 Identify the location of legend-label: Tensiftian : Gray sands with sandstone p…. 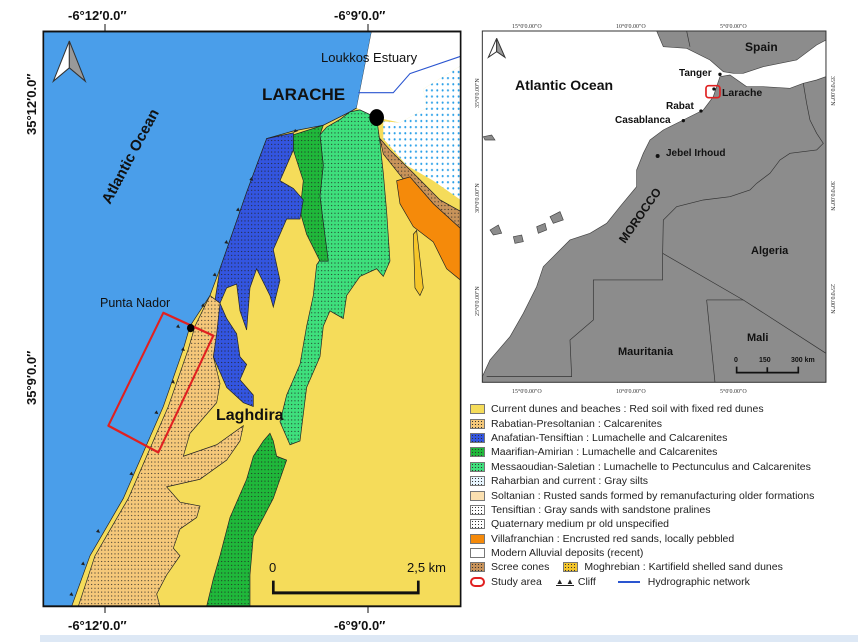
(601, 509).